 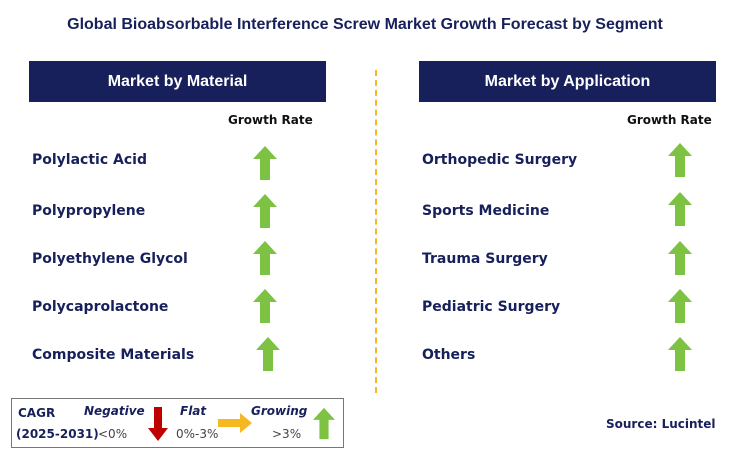 What do you see at coordinates (235, 423) in the screenshot?
I see `arrow-right-icon` at bounding box center [235, 423].